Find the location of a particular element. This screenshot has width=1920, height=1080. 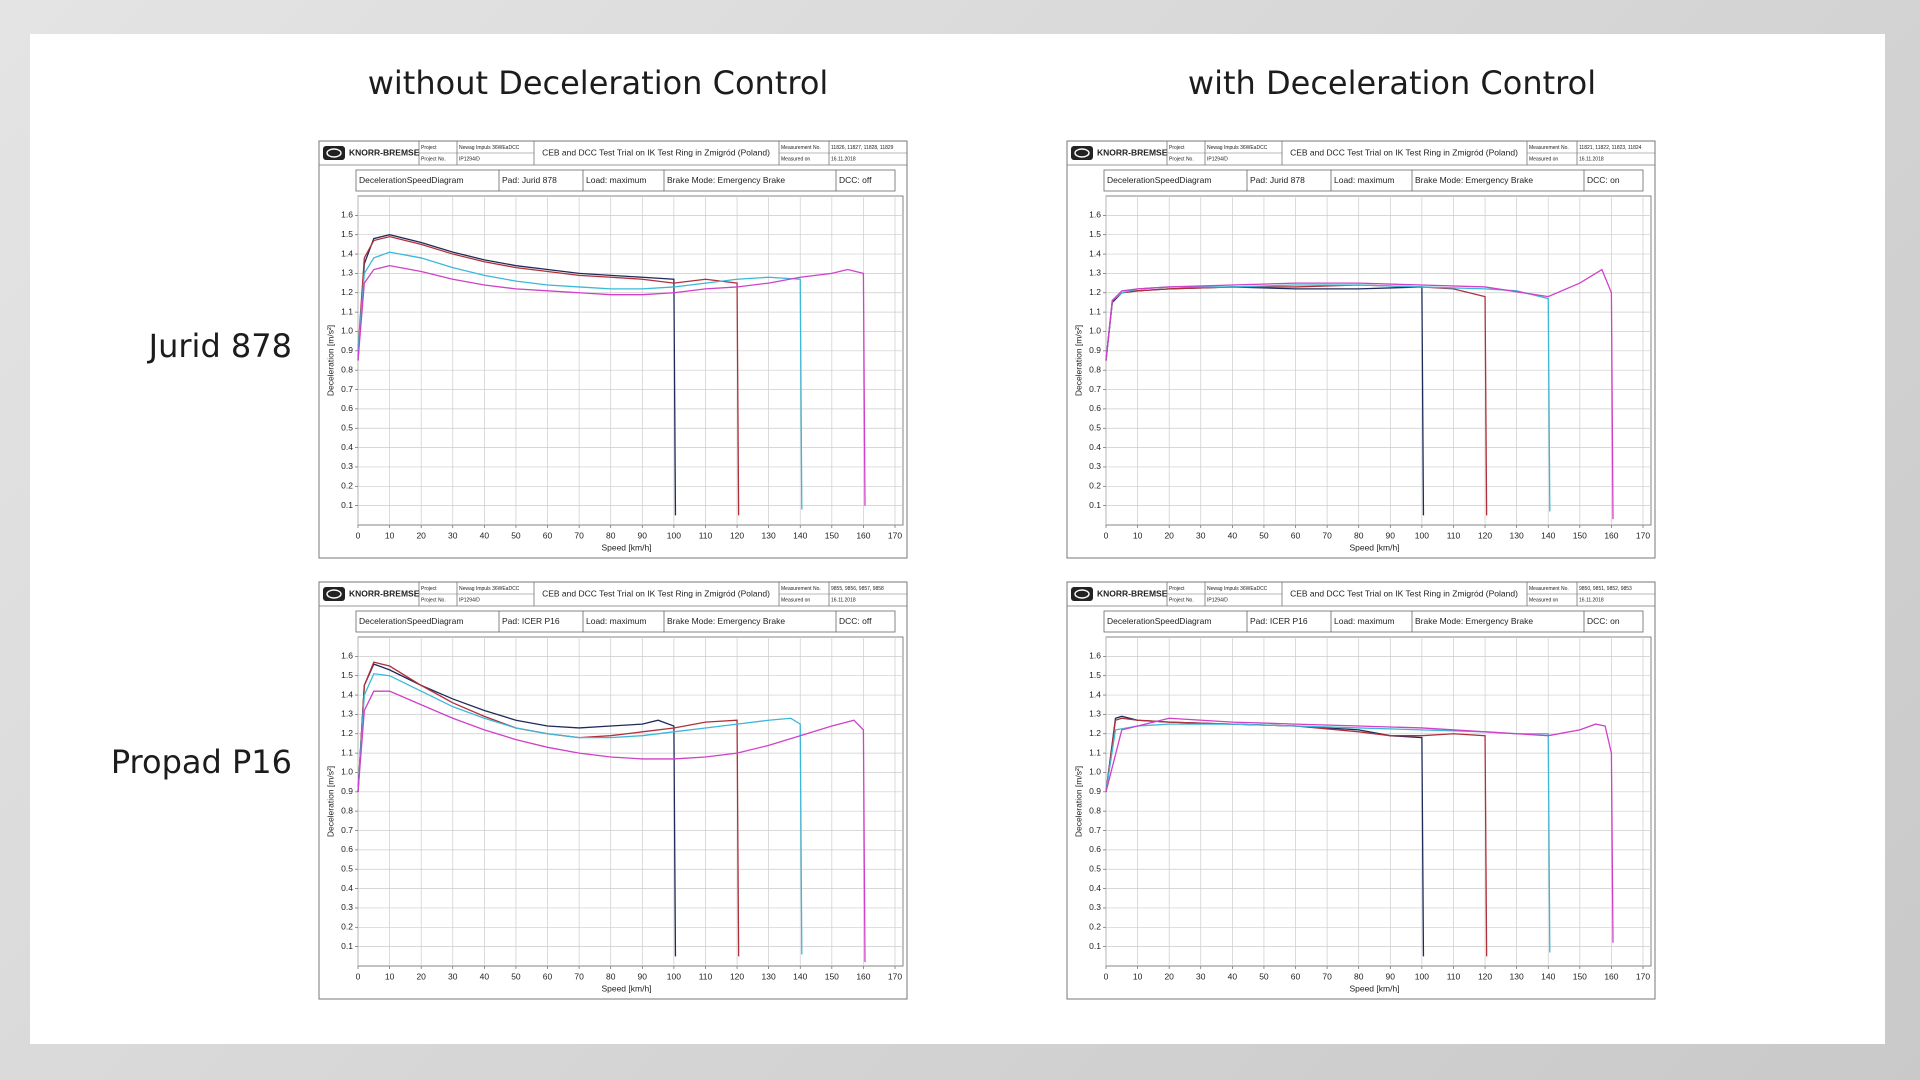

info-text: DCC: off is located at coordinates (855, 180).